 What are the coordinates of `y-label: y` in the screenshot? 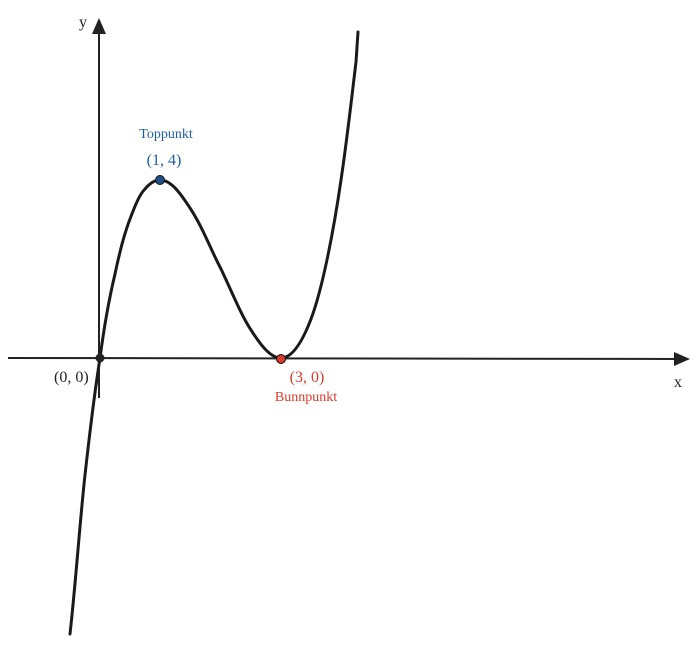 It's located at (83, 22).